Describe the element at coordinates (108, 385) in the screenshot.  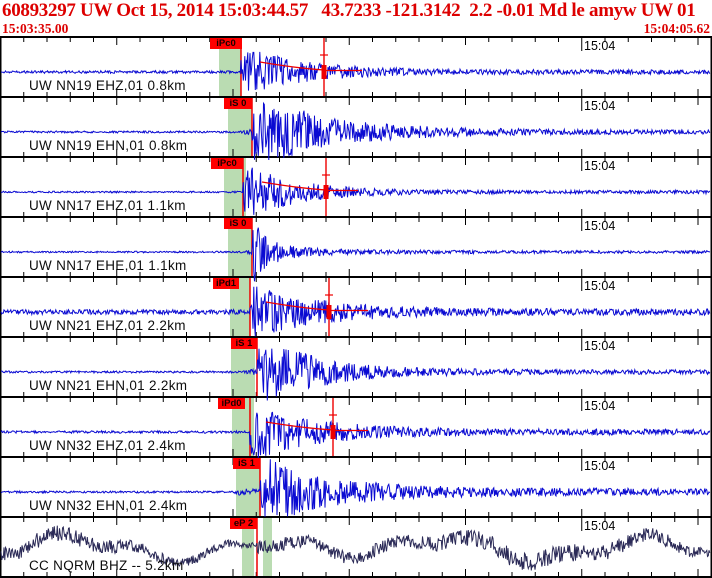
I see `station-channel-label: UW NN21 EHN,01 2.2km` at that location.